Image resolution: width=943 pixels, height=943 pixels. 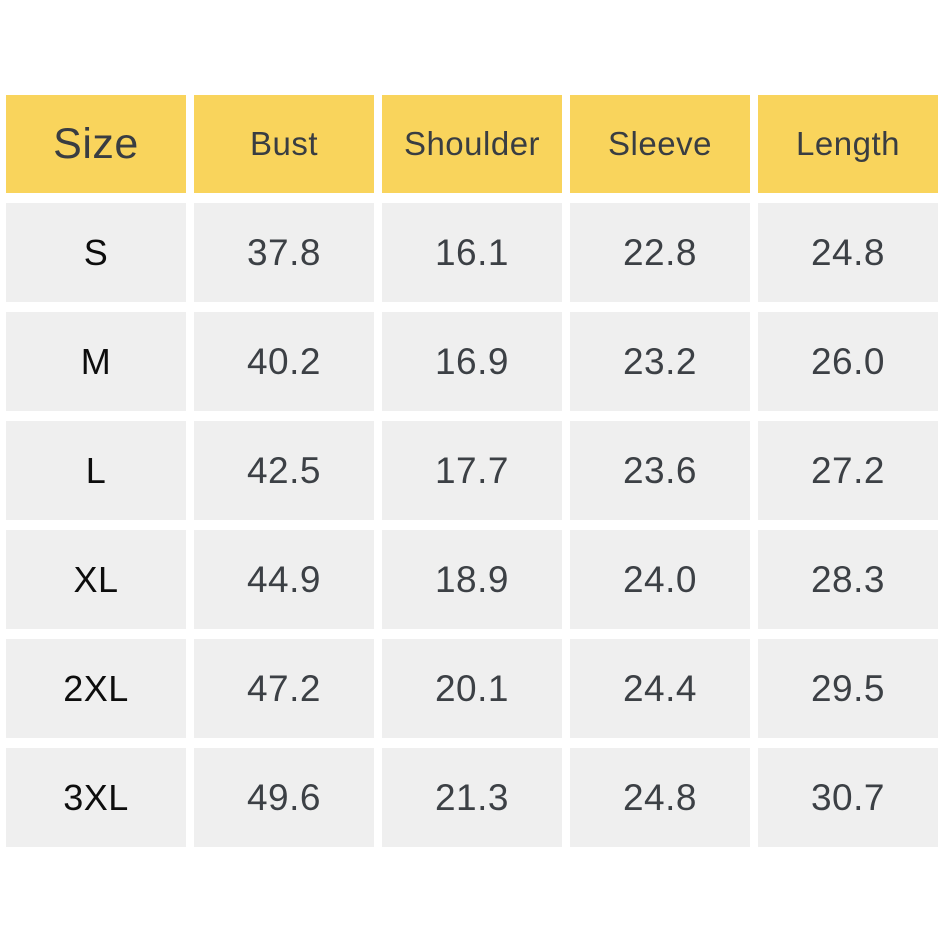 What do you see at coordinates (96, 361) in the screenshot?
I see `size-cell-m: M` at bounding box center [96, 361].